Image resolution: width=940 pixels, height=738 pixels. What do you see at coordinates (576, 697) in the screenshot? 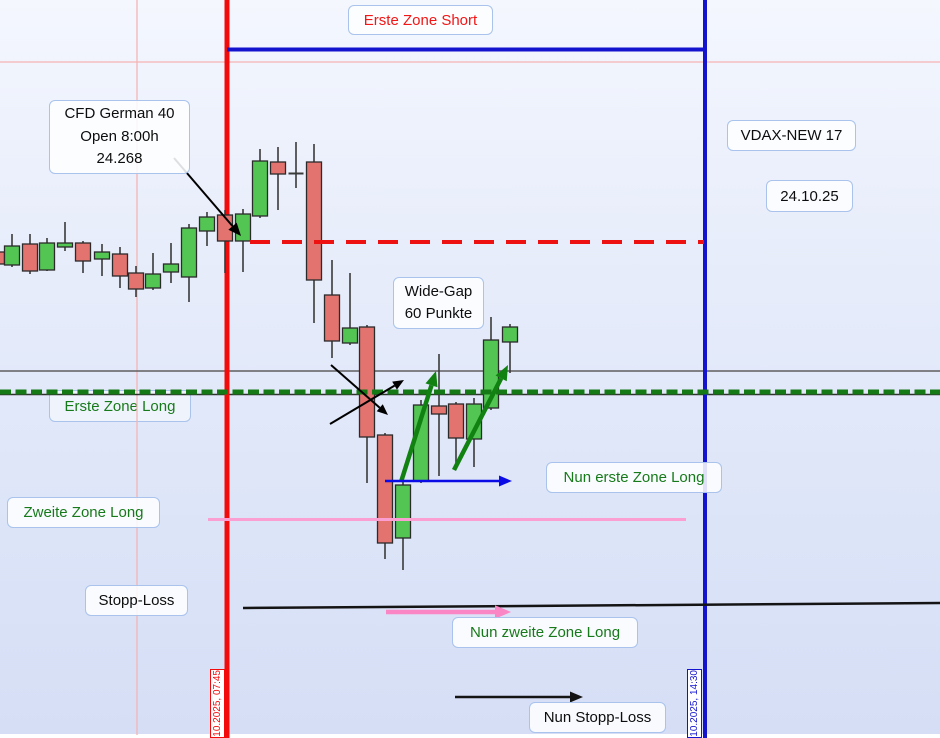
I see `nun-stopp-loss-arrow-head` at bounding box center [576, 697].